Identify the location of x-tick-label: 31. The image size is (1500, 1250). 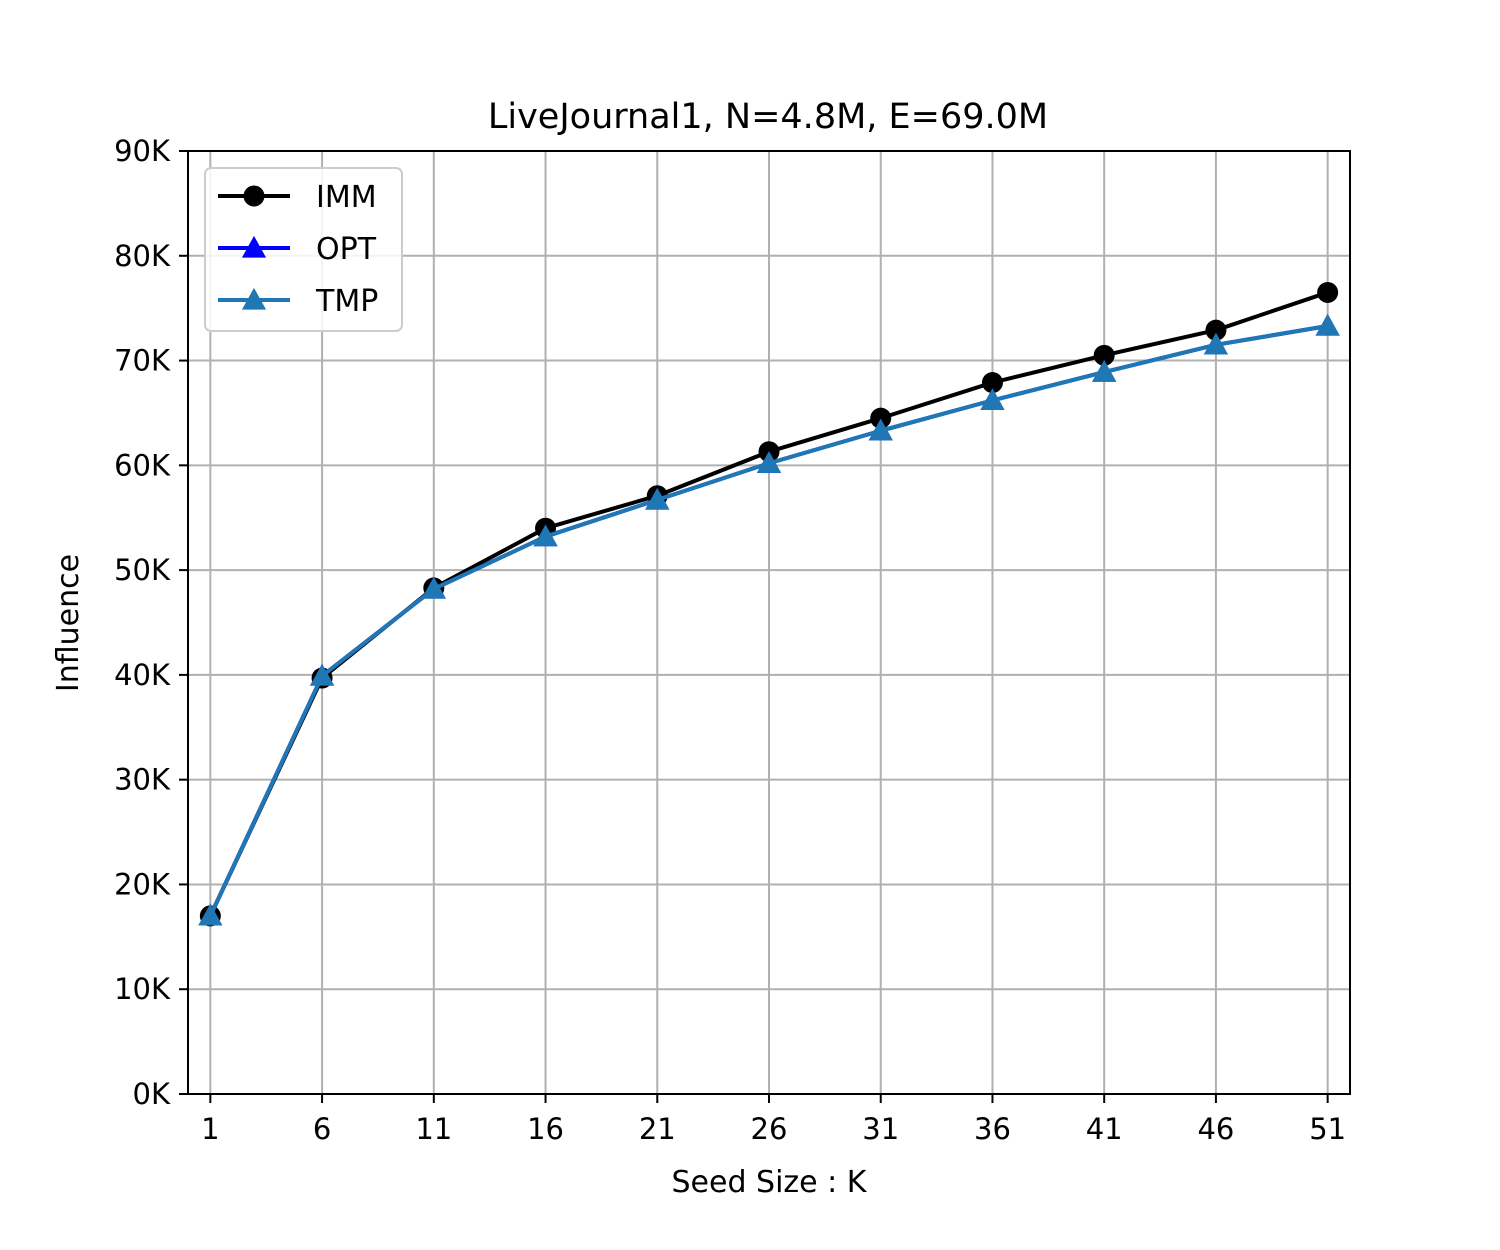
(880, 1129).